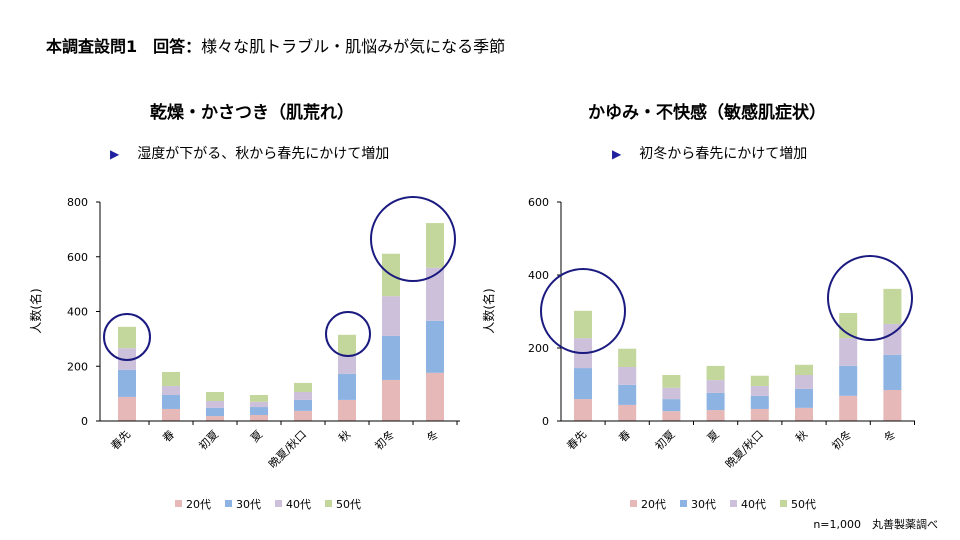 Image resolution: width=960 pixels, height=540 pixels. I want to click on title-rest: 様々な肌トラブル・肌悩みが気になる季節, so click(353, 46).